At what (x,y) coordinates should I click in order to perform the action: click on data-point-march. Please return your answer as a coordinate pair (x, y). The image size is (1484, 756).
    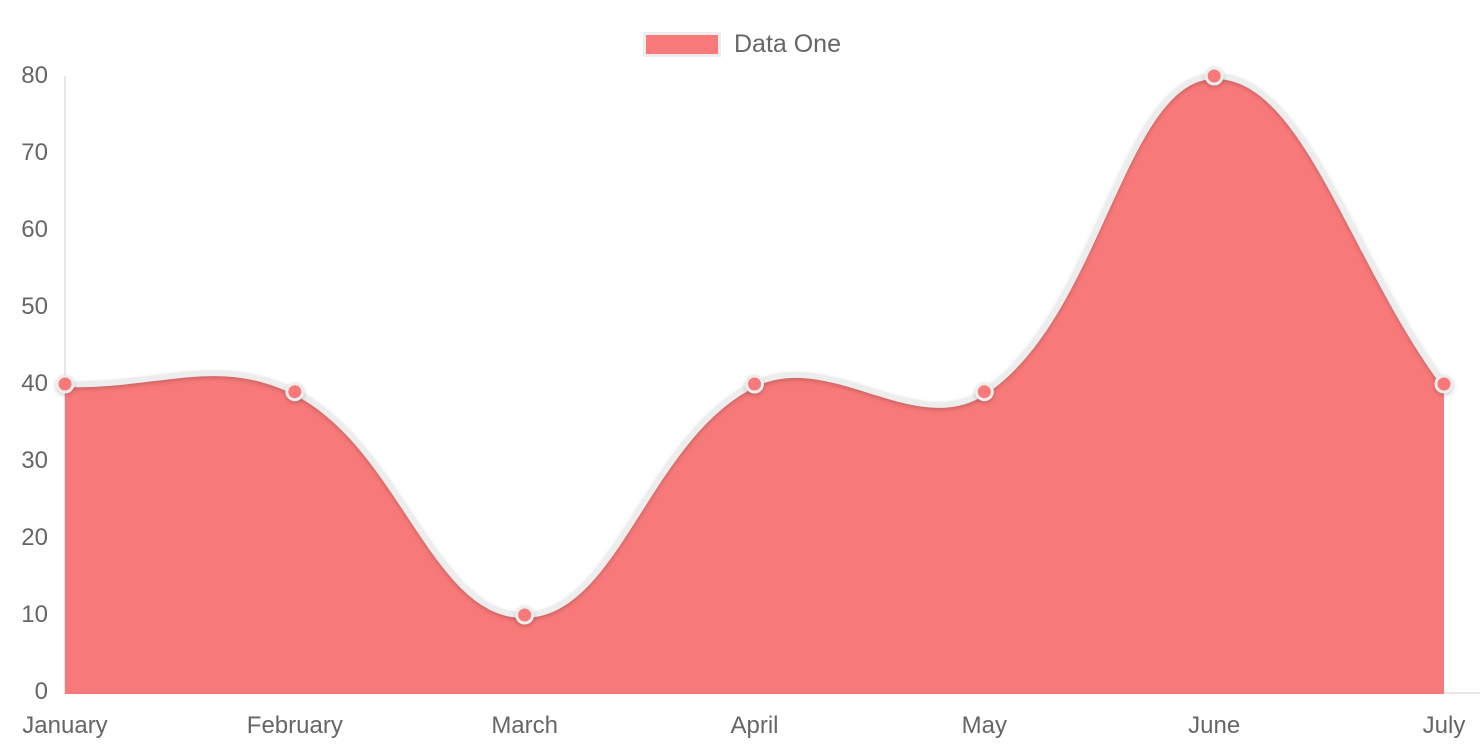
    Looking at the image, I should click on (525, 615).